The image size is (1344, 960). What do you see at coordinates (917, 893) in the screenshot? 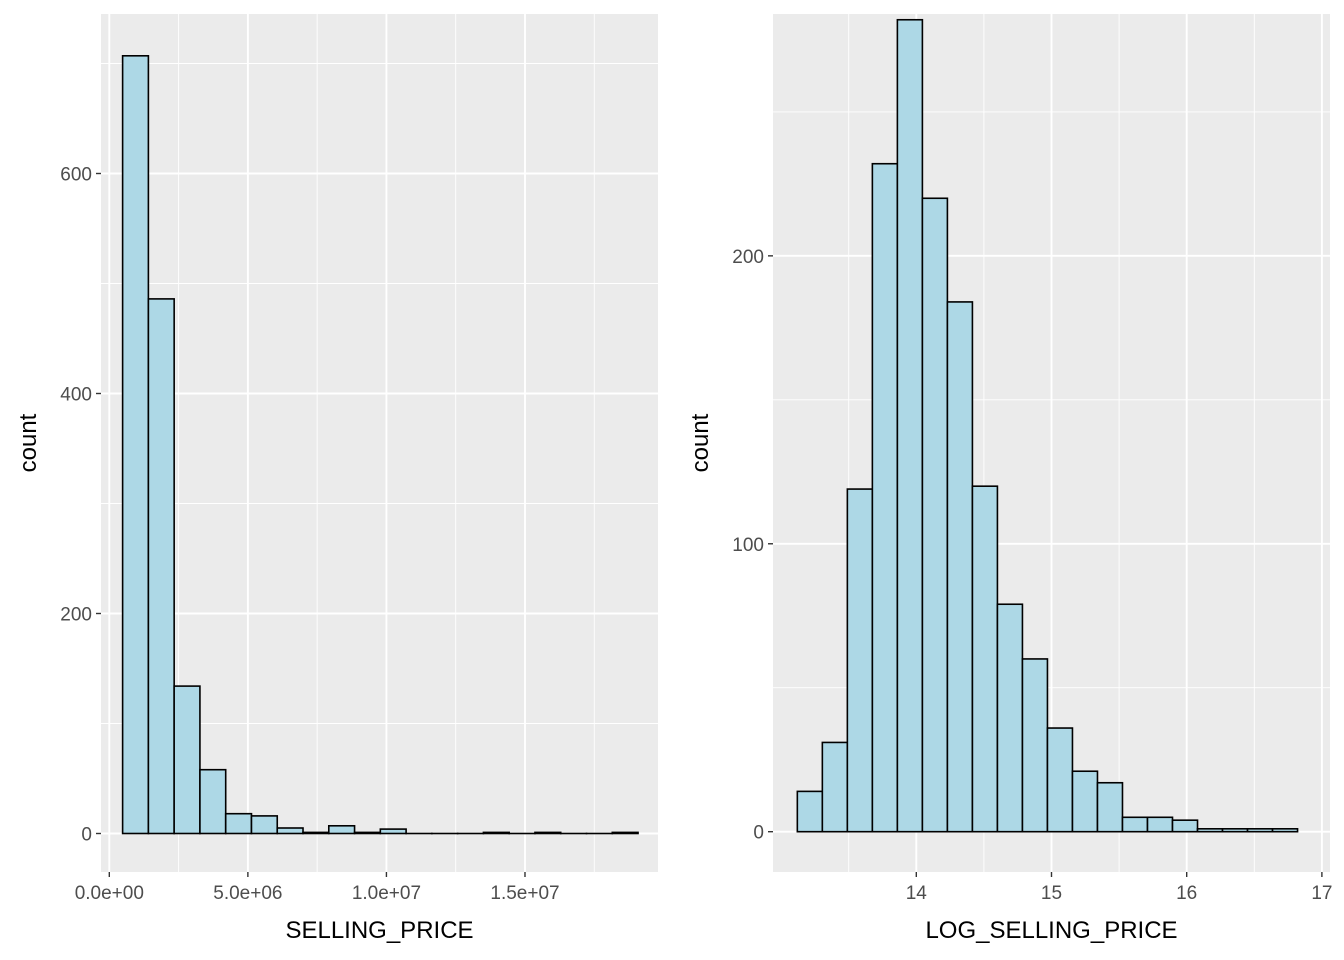
I see `x-tick-label: 14` at bounding box center [917, 893].